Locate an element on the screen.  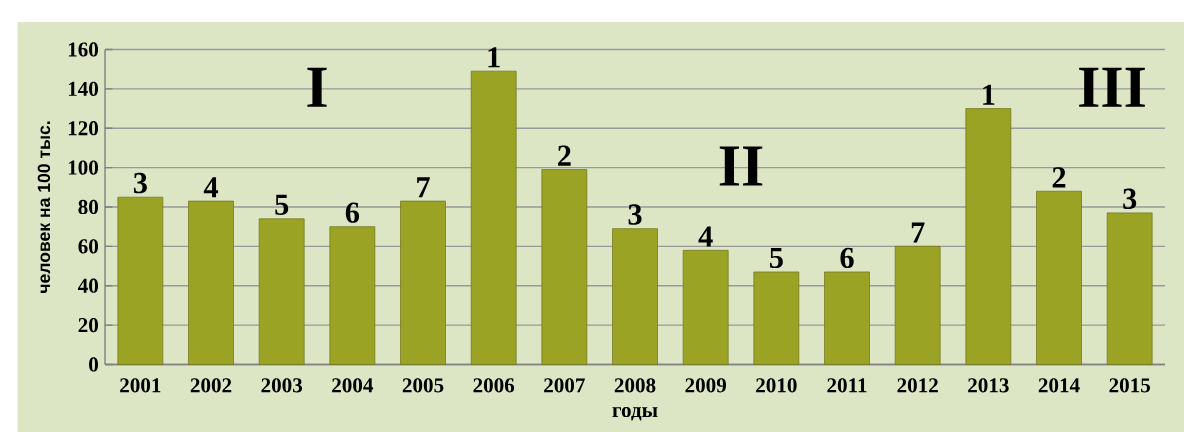
x-tick-label: 2002 is located at coordinates (211, 385).